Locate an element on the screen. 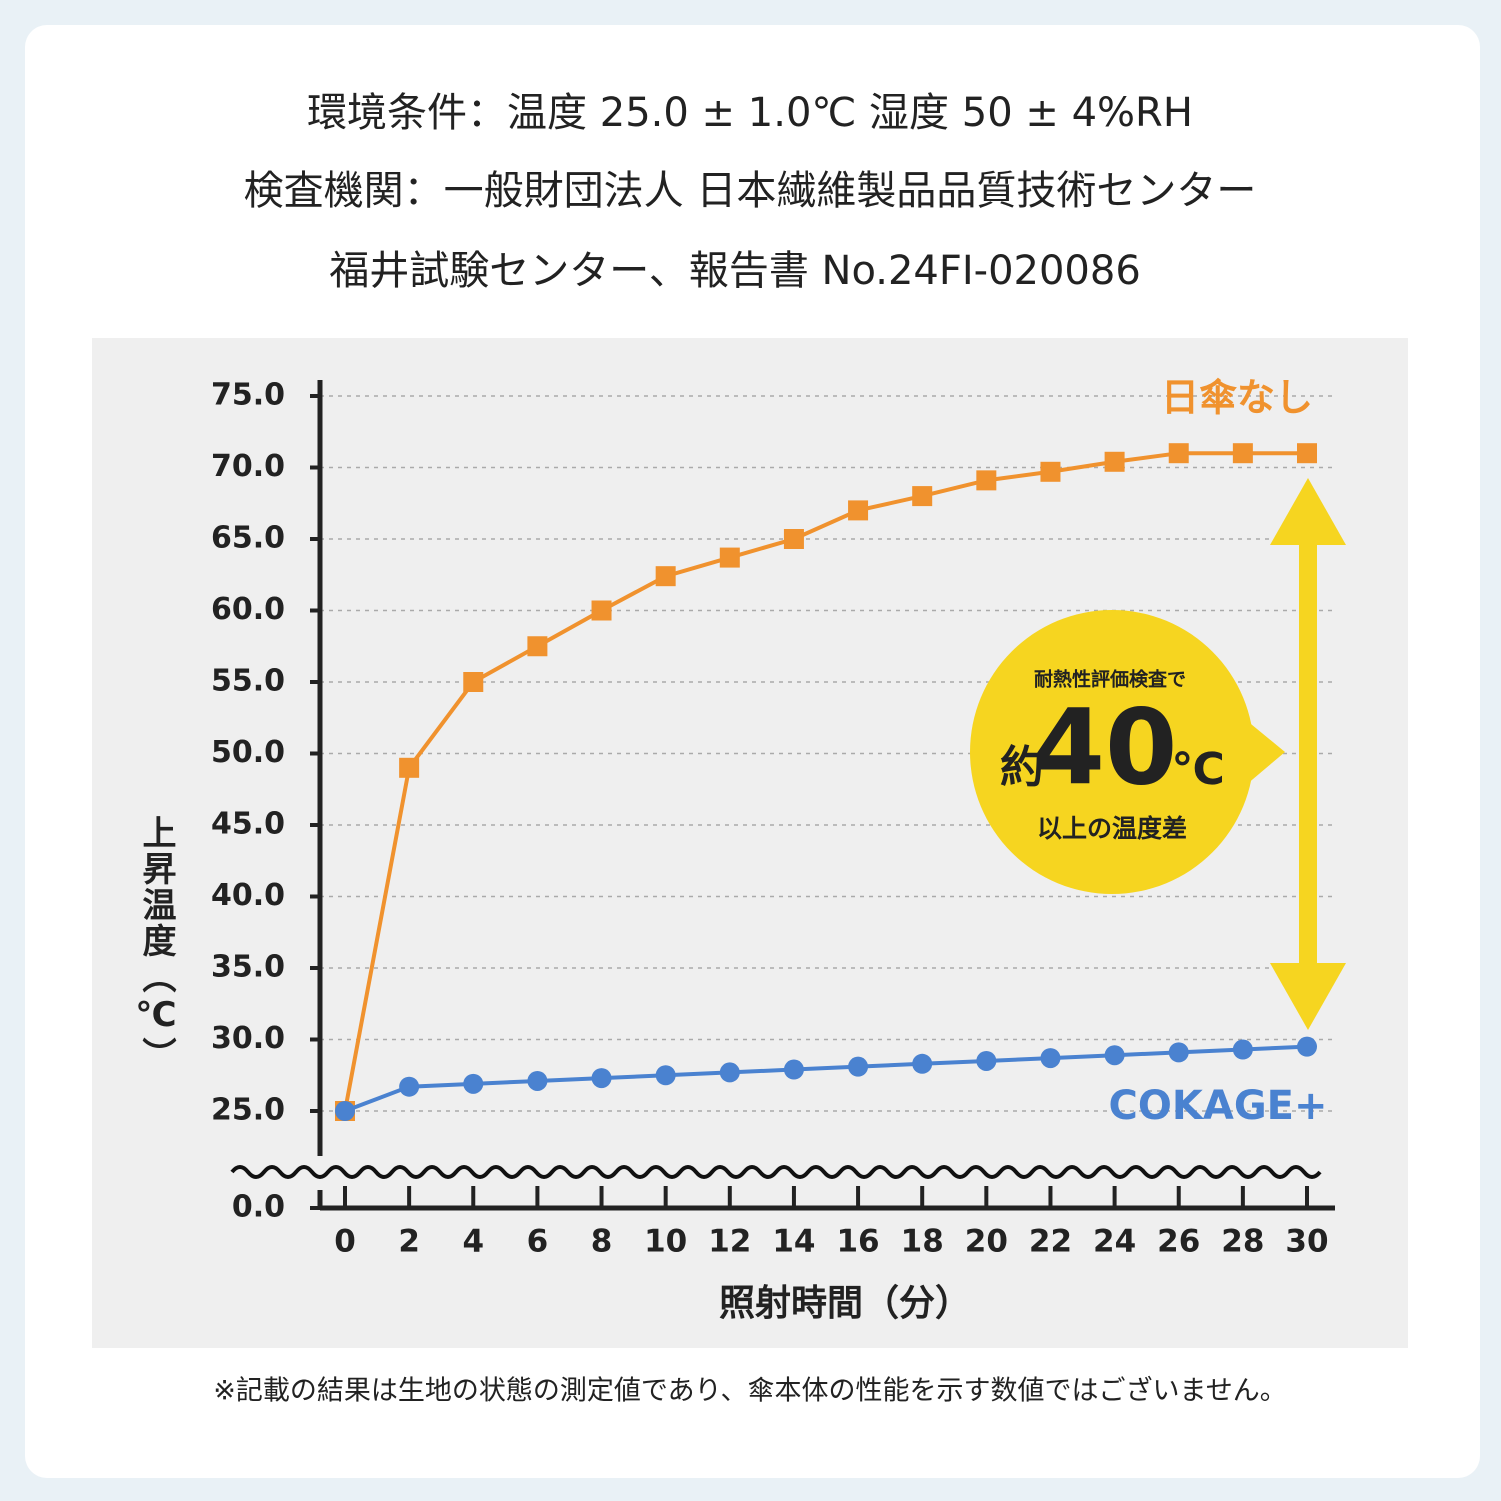 This screenshot has width=1501, height=1501. x-tick-label: 20 is located at coordinates (986, 1242).